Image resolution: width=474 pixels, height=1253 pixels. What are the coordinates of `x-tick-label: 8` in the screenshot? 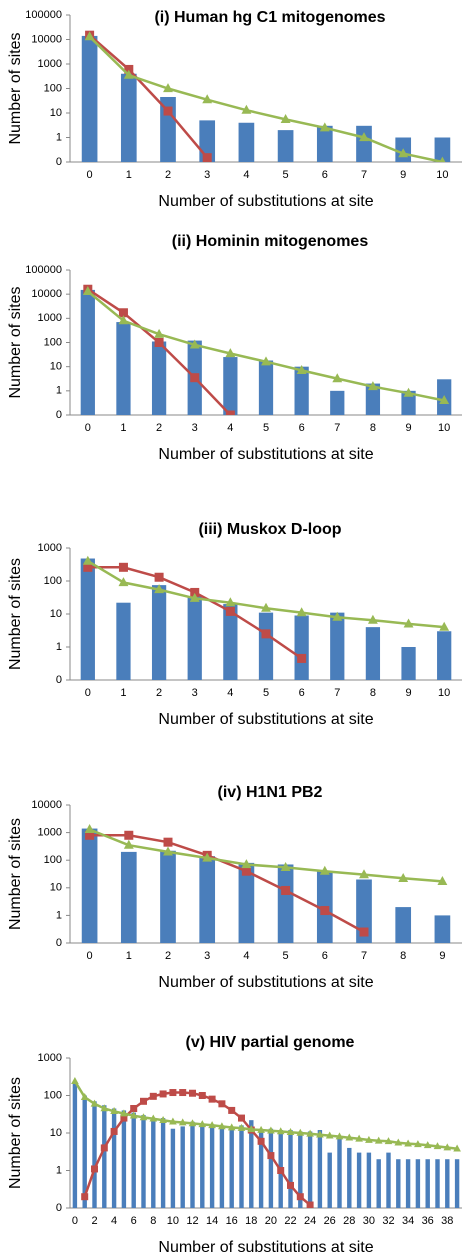 It's located at (153, 1221).